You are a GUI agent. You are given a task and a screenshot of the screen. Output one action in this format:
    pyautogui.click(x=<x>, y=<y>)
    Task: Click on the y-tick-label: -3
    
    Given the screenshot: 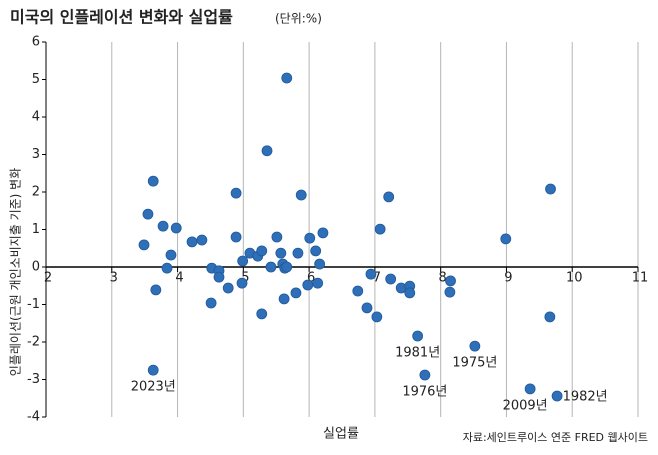 What is the action you would take?
    pyautogui.click(x=33, y=379)
    